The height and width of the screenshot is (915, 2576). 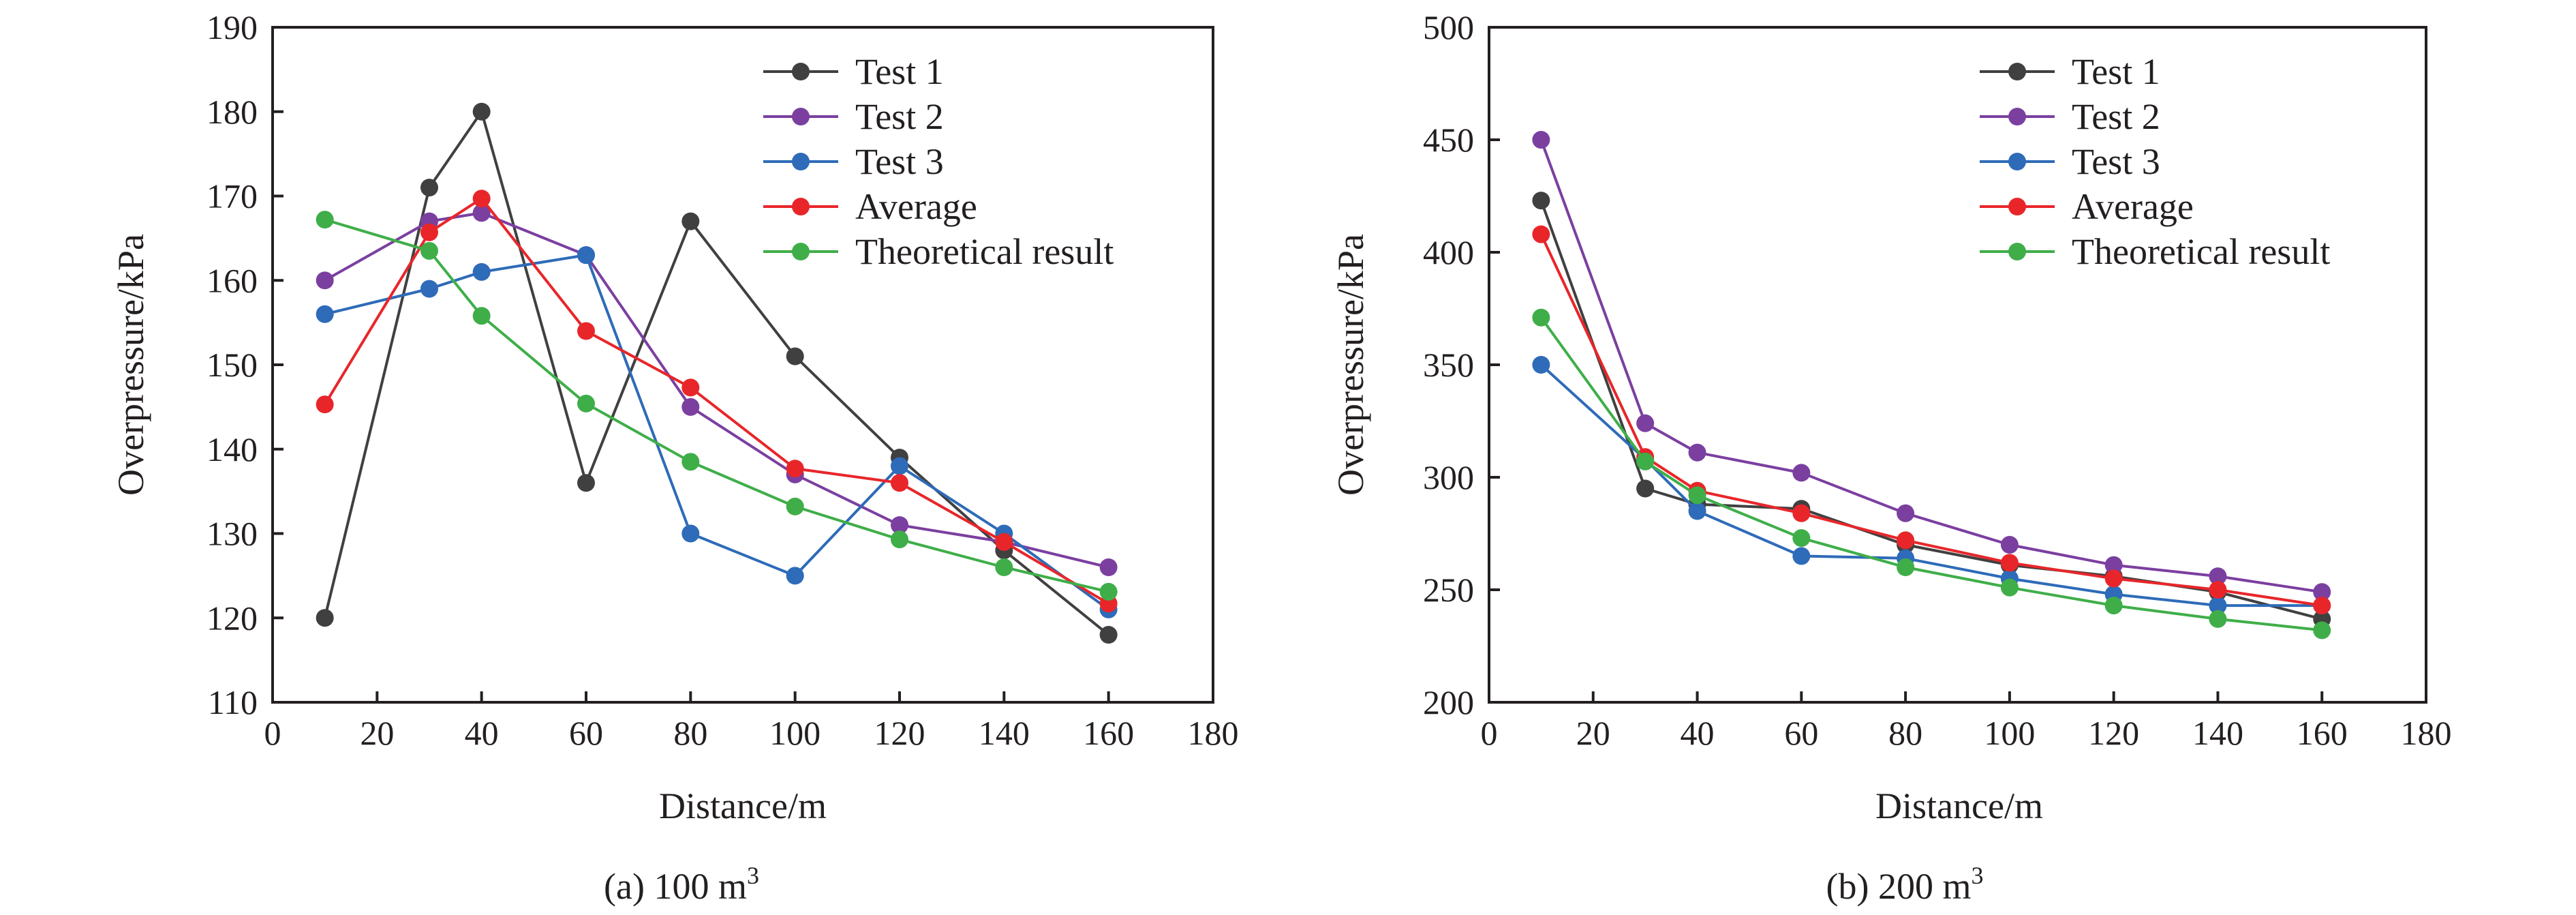 I want to click on y-tick-label: 450, so click(x=1448, y=140).